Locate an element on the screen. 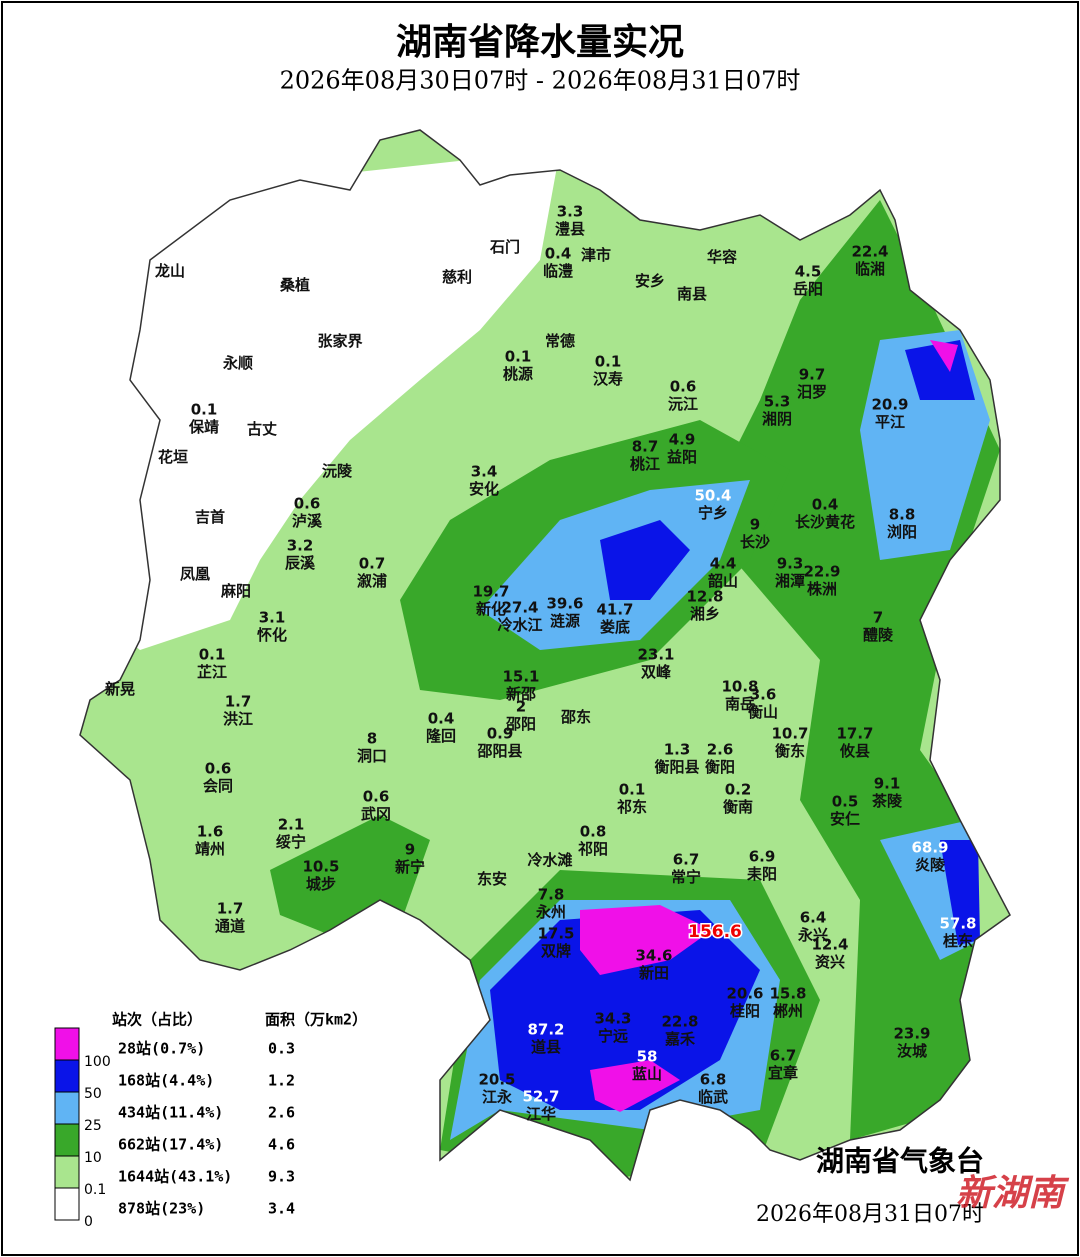  station-value: 3.6 is located at coordinates (763, 695).